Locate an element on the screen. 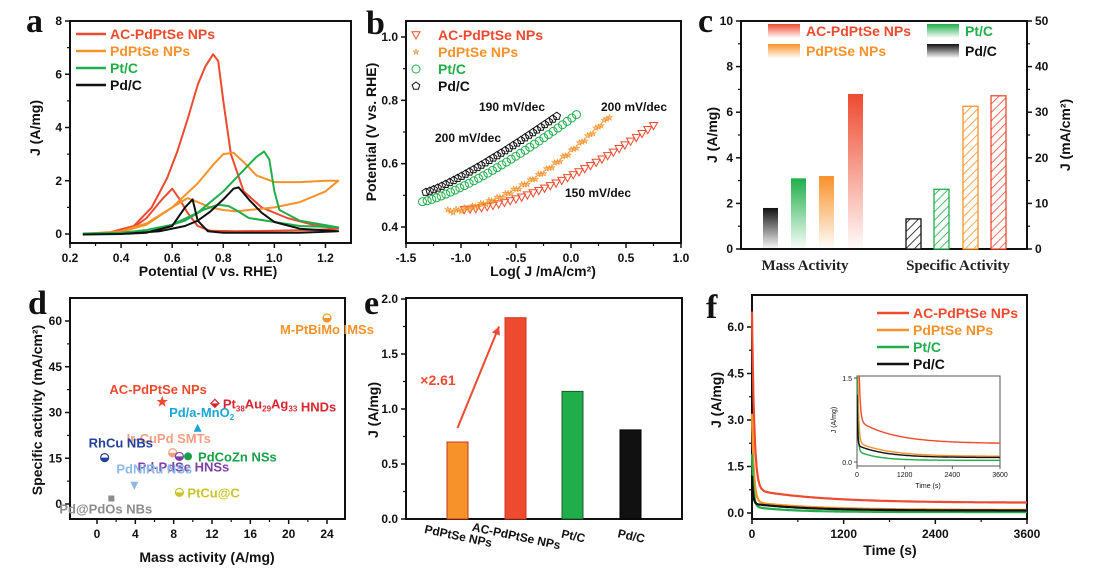 The image size is (1095, 575). panel-b-y-tick-label: 0.8 is located at coordinates (389, 100).